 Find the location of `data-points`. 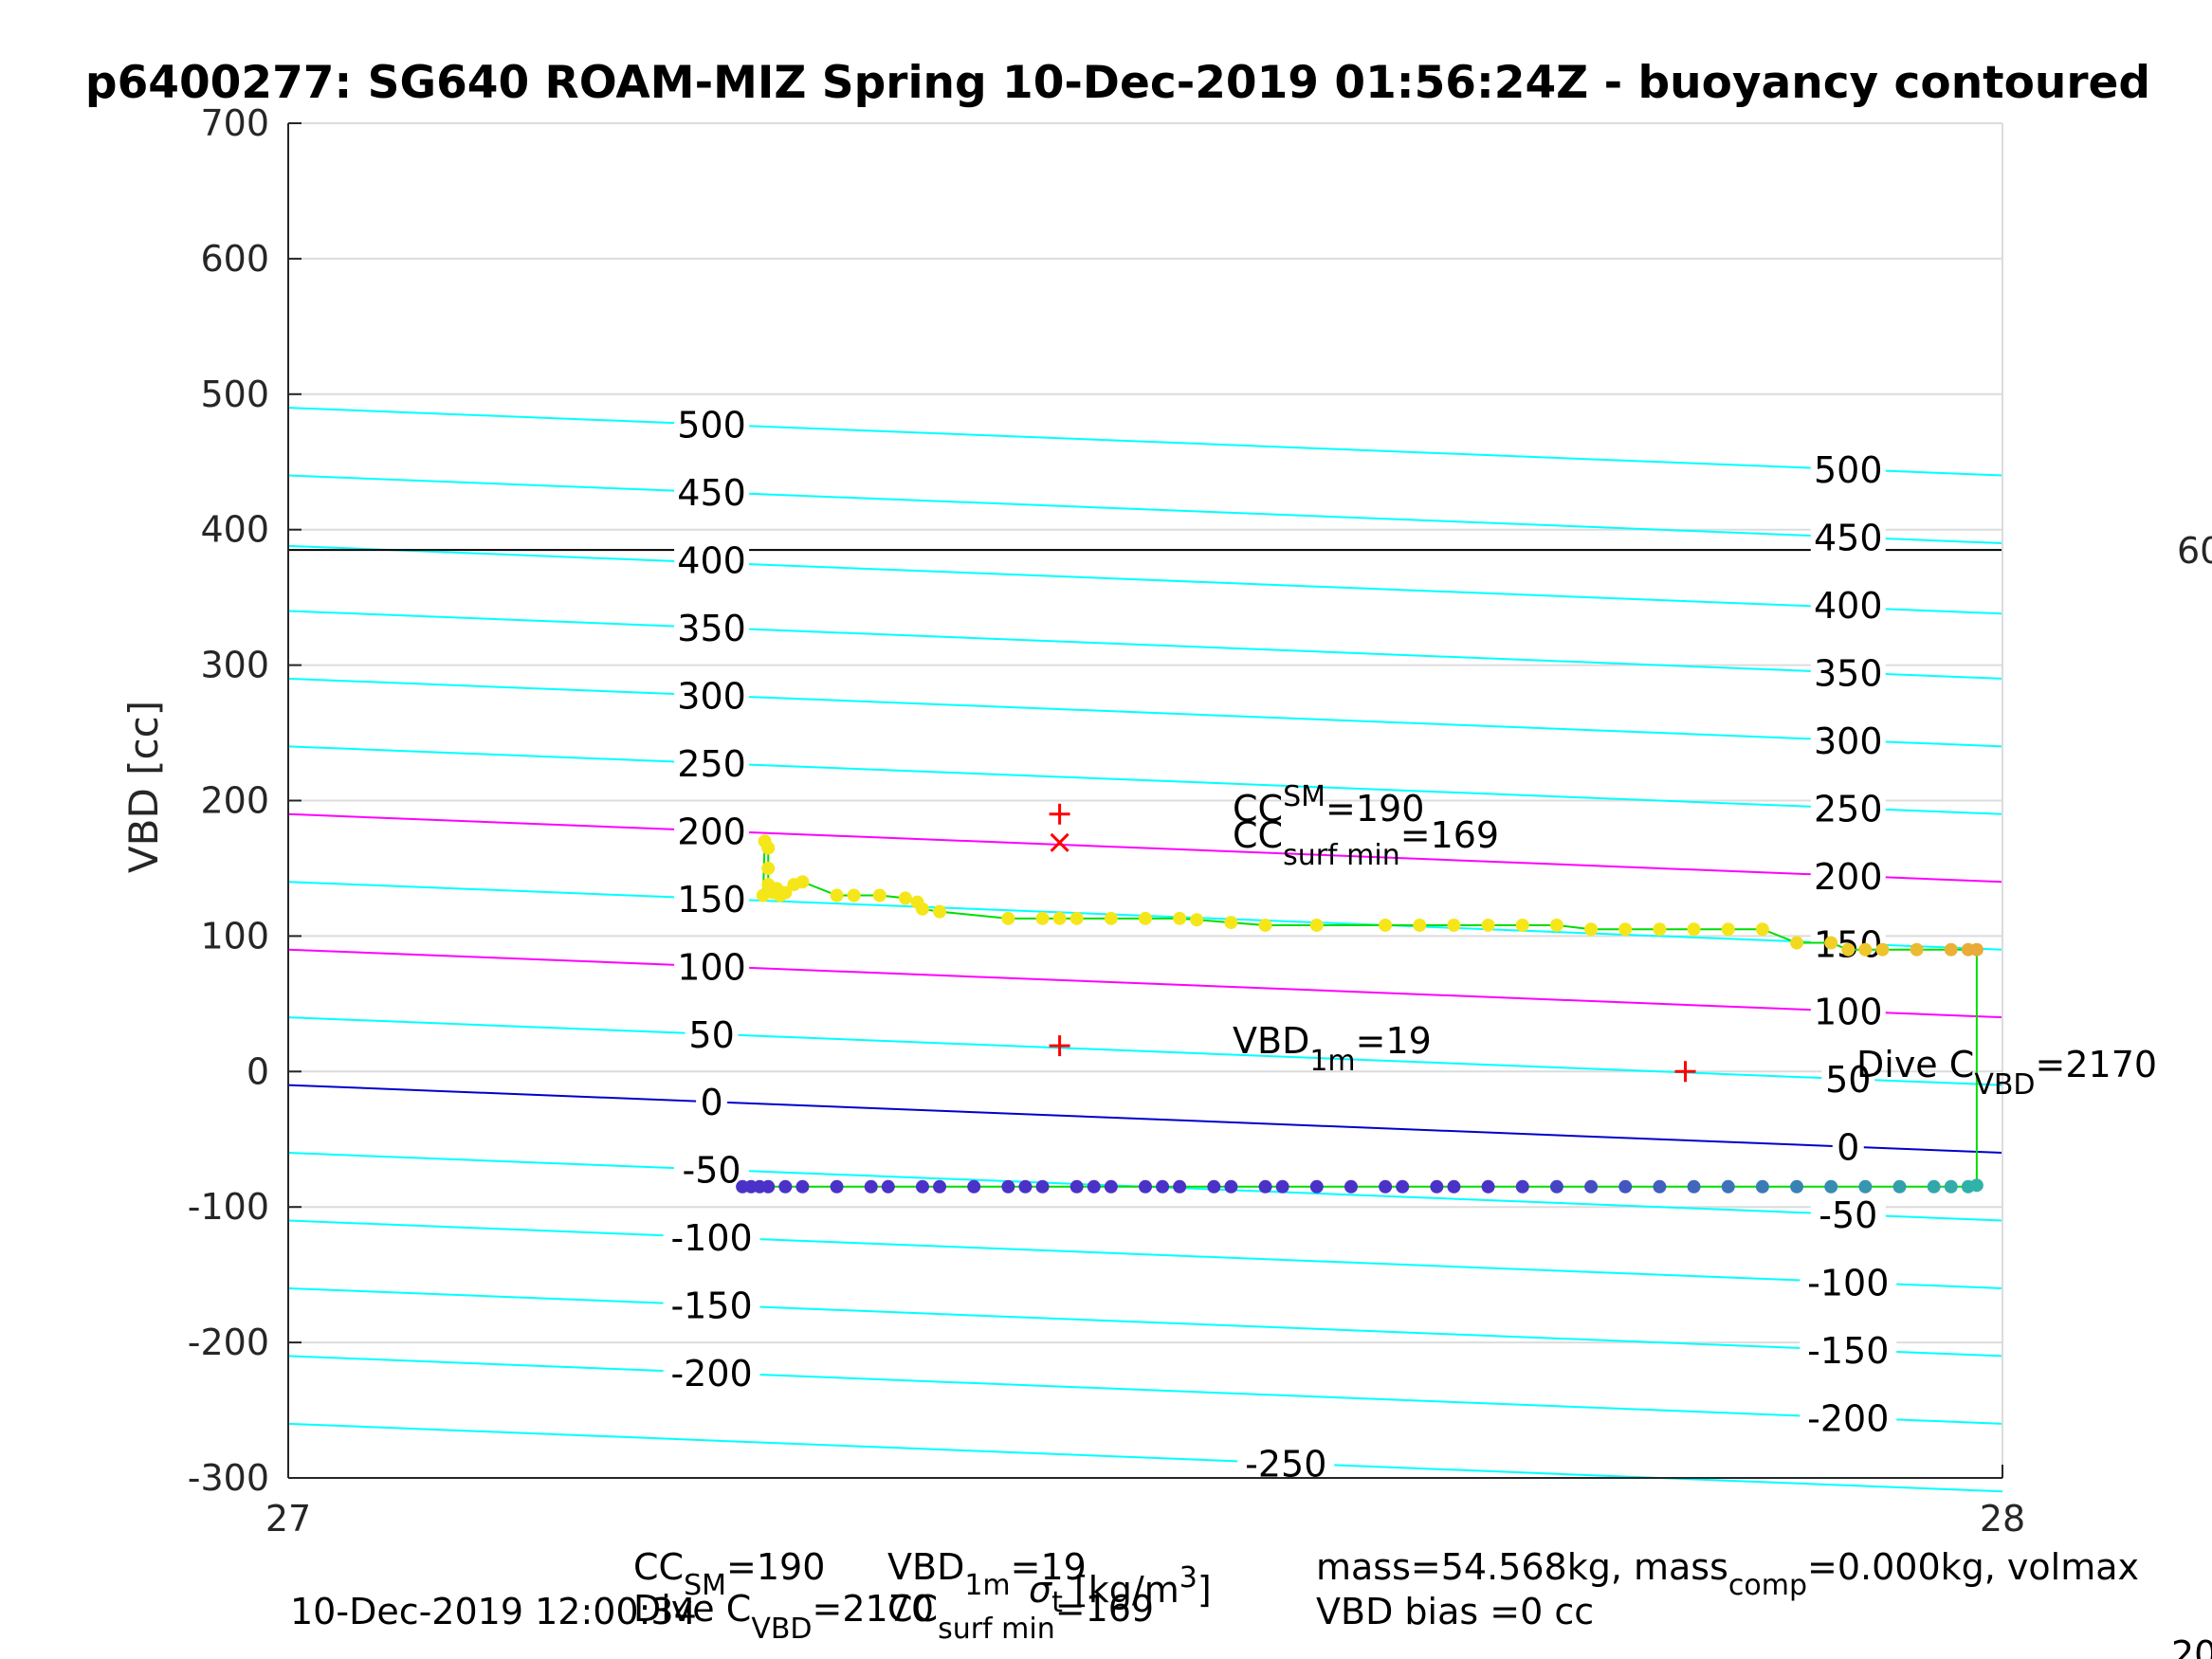

data-points is located at coordinates (1359, 1014).